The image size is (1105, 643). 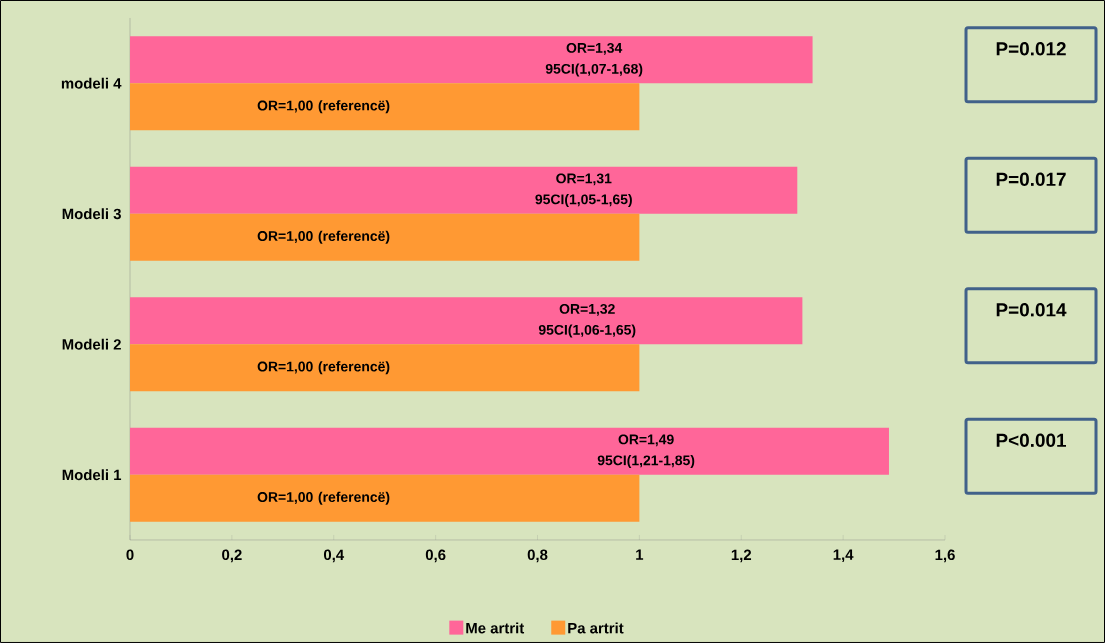 I want to click on text: P=0.014, so click(x=1031, y=310).